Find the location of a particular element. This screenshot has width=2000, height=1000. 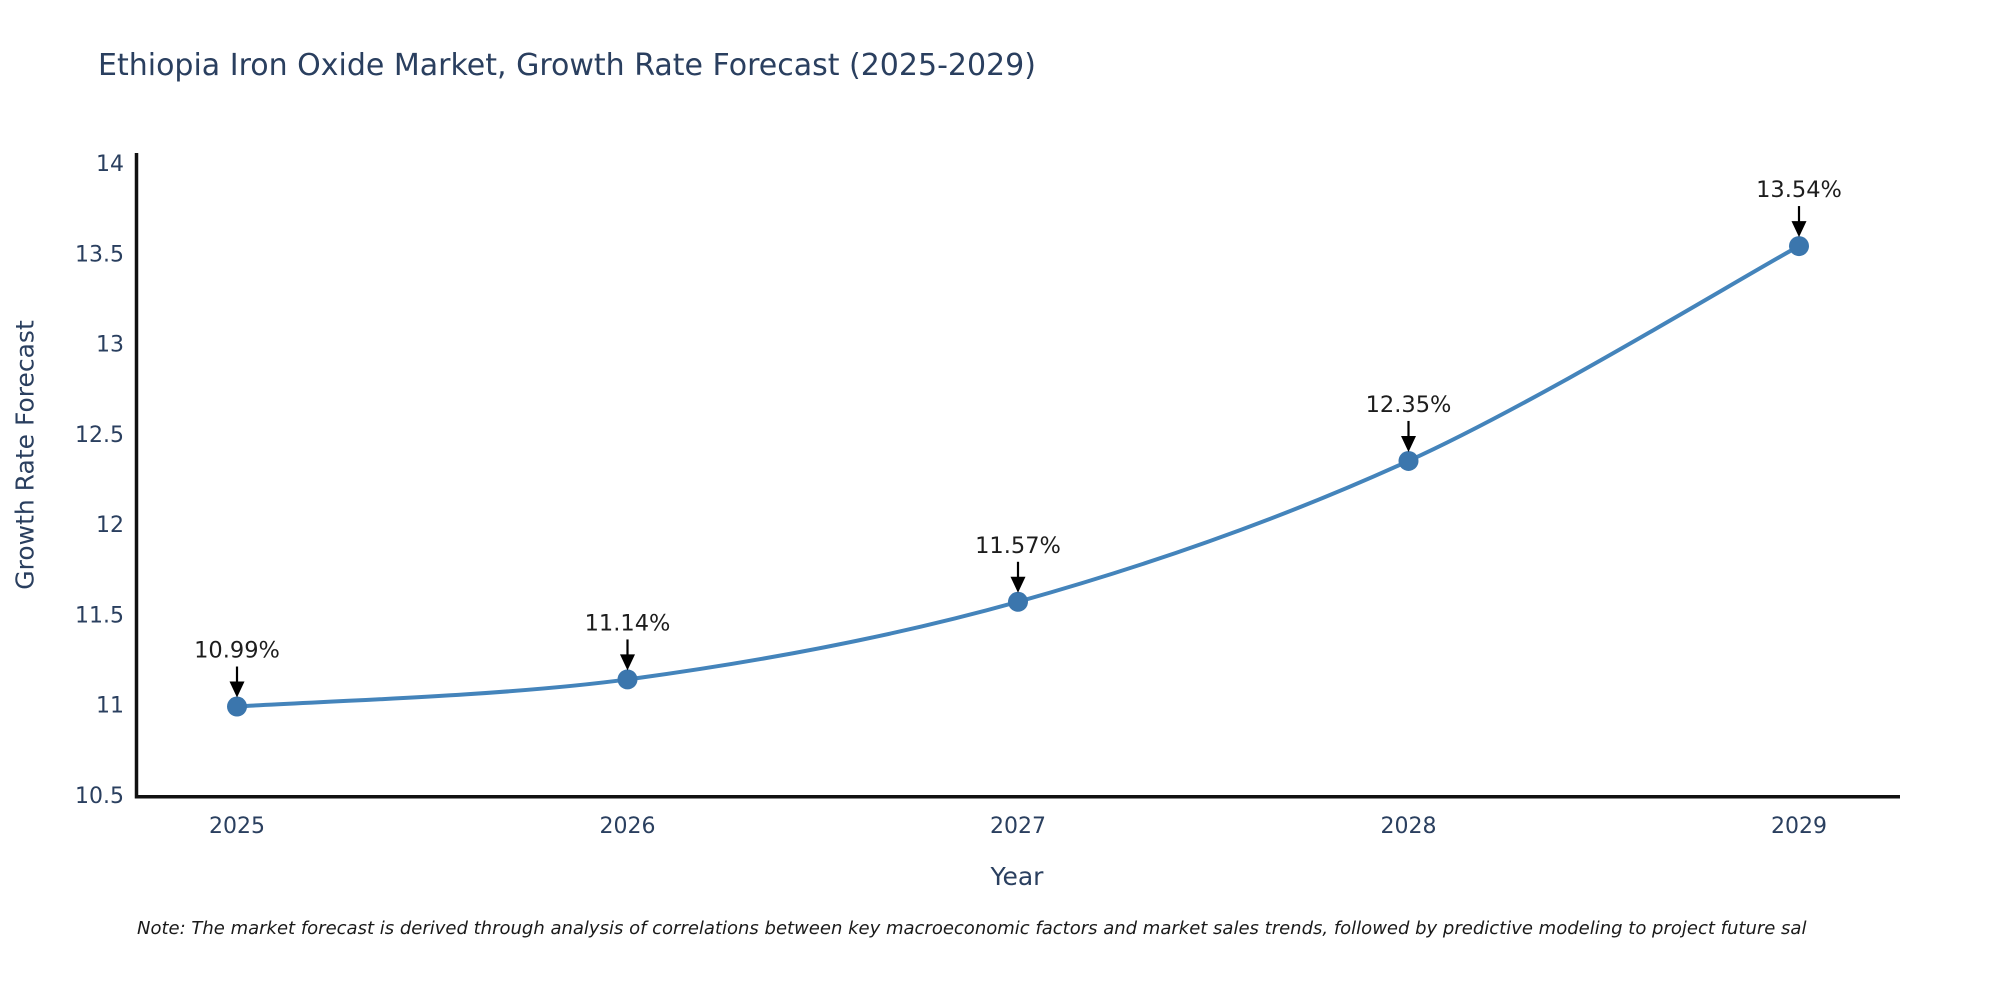

y-tick-label: 11.5 is located at coordinates (99, 615).